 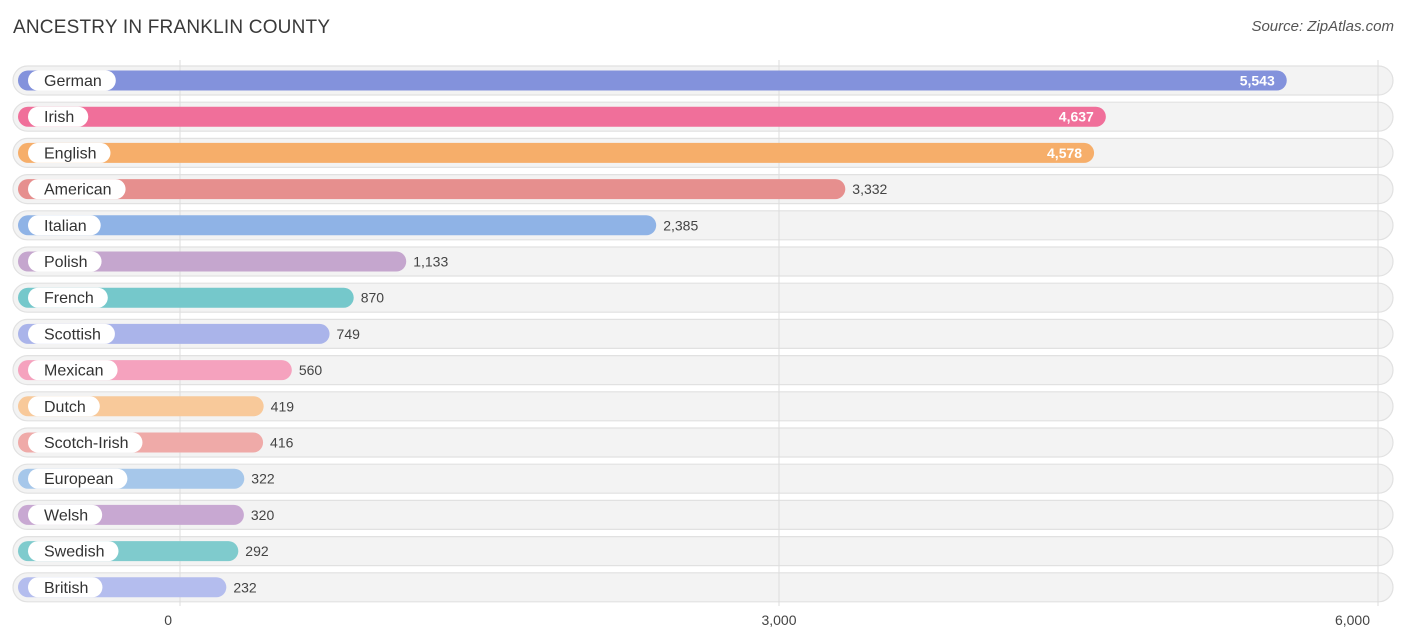 I want to click on category-label: Scottish, so click(x=72, y=334).